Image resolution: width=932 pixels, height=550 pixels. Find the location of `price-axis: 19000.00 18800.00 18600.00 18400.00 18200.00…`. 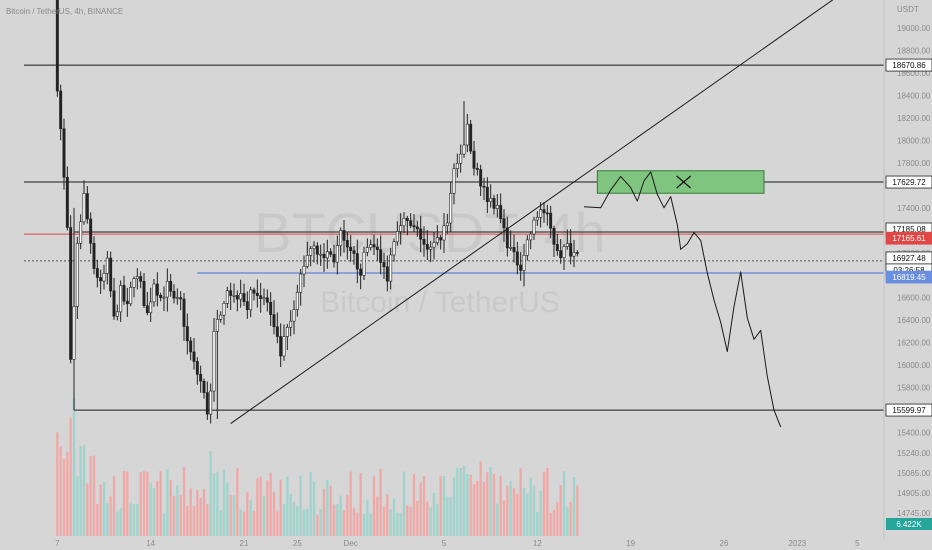

price-axis: 19000.00 18800.00 18600.00 18400.00 18200.00… is located at coordinates (908, 277).